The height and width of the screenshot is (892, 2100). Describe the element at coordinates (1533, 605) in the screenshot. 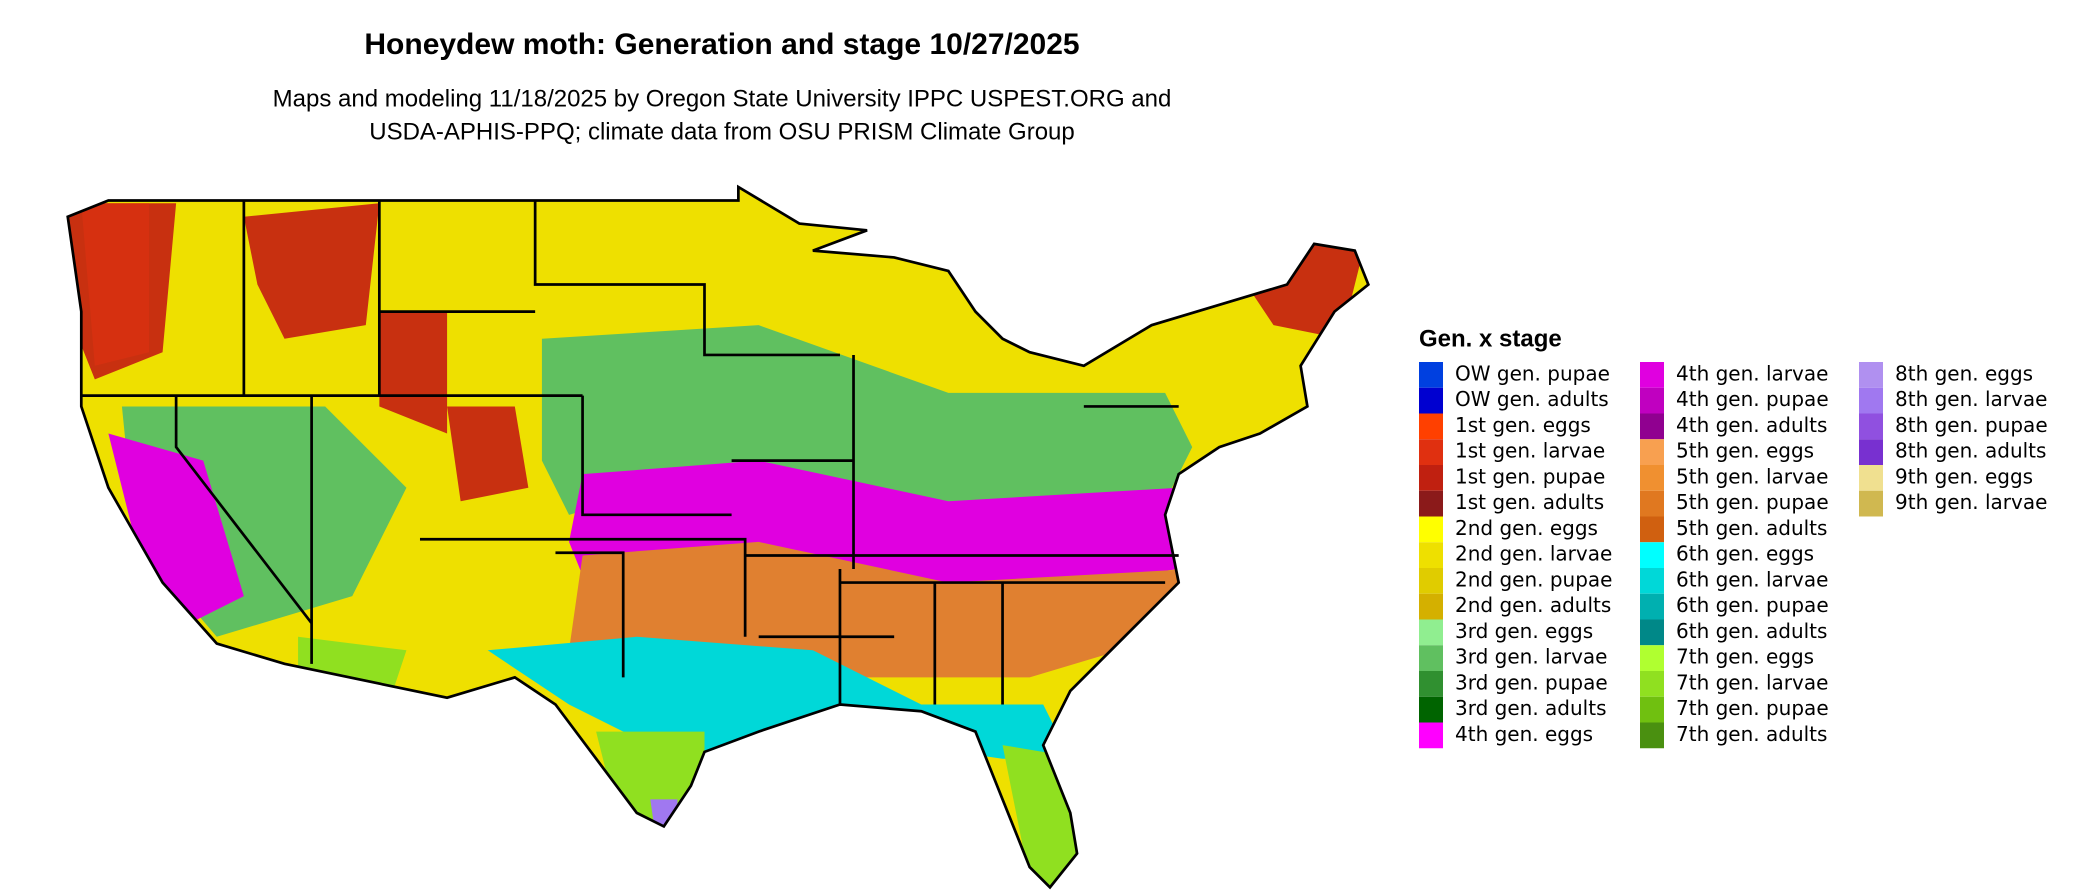

I see `legend-label: 2nd gen. adults` at that location.